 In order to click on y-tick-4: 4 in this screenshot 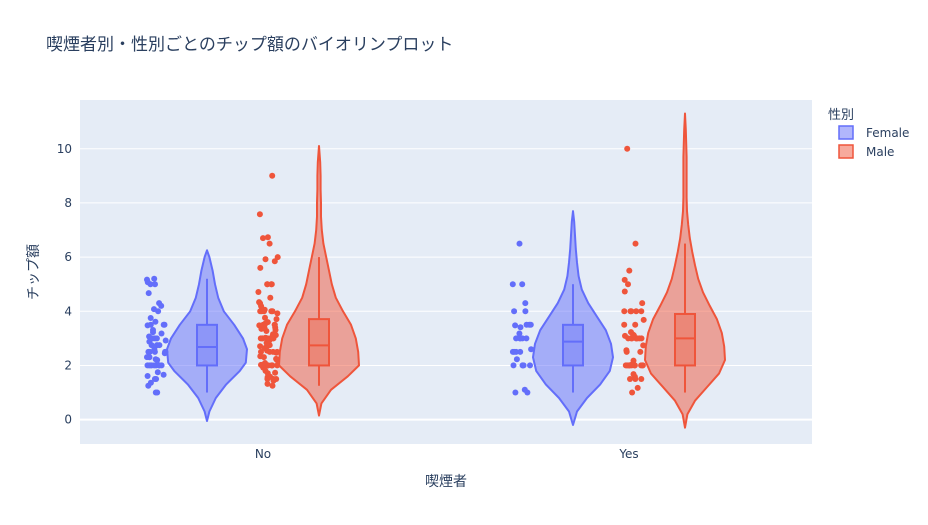, I will do `click(68, 311)`.